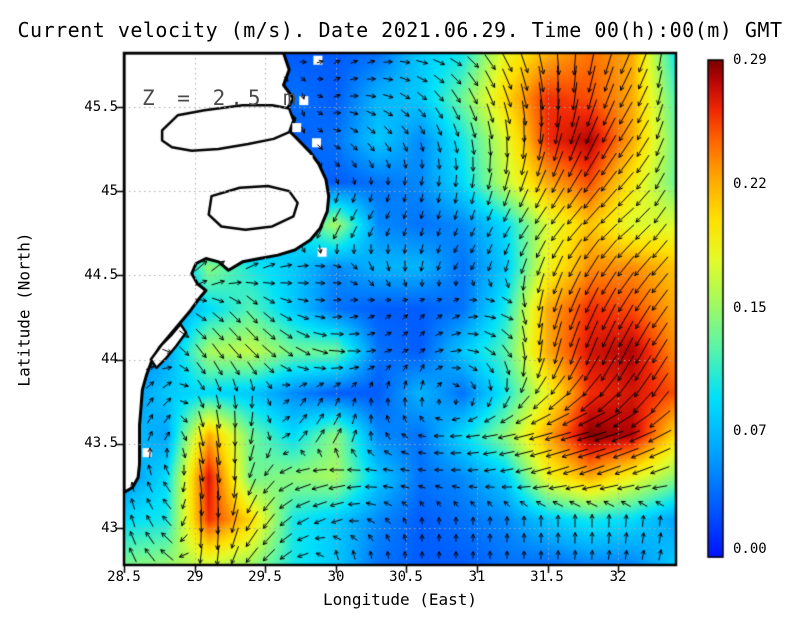 This screenshot has width=800, height=618. I want to click on x-tick-label: 31, so click(477, 577).